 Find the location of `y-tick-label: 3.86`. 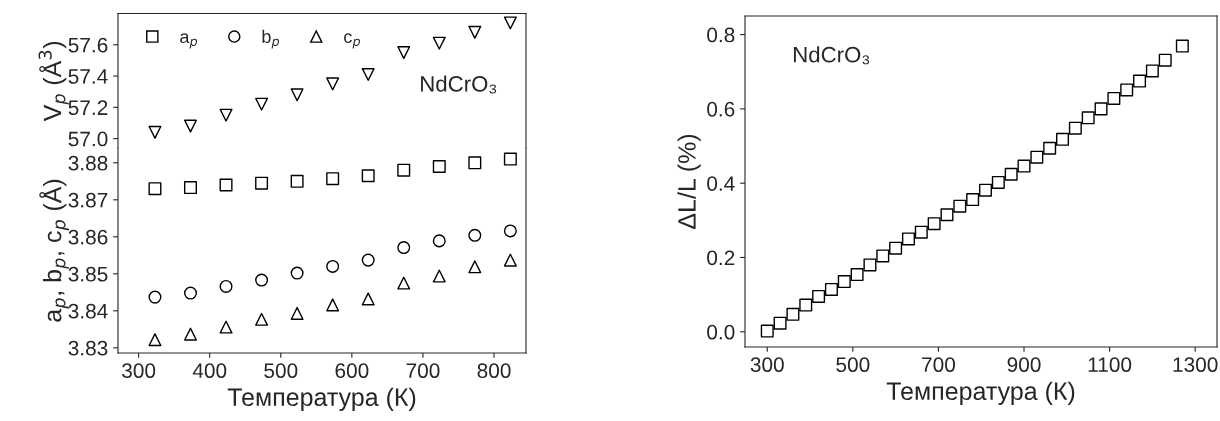

y-tick-label: 3.86 is located at coordinates (88, 237).